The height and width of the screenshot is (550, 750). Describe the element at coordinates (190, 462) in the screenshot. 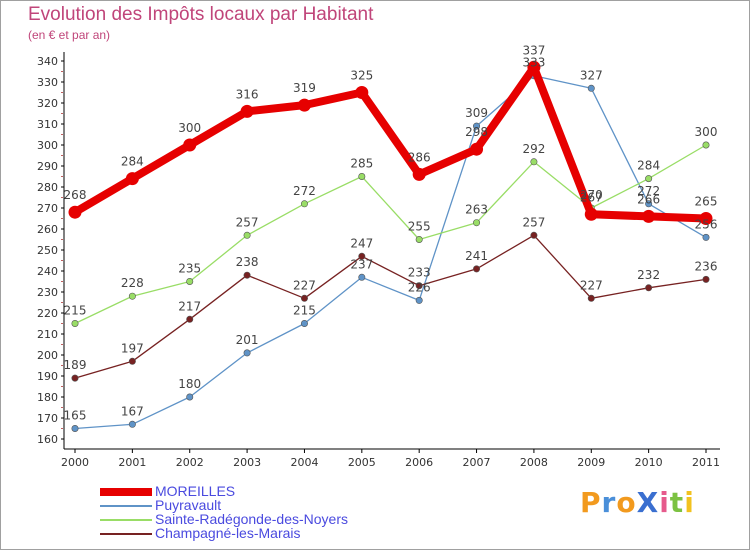

I see `x-tick-label: 2002` at that location.